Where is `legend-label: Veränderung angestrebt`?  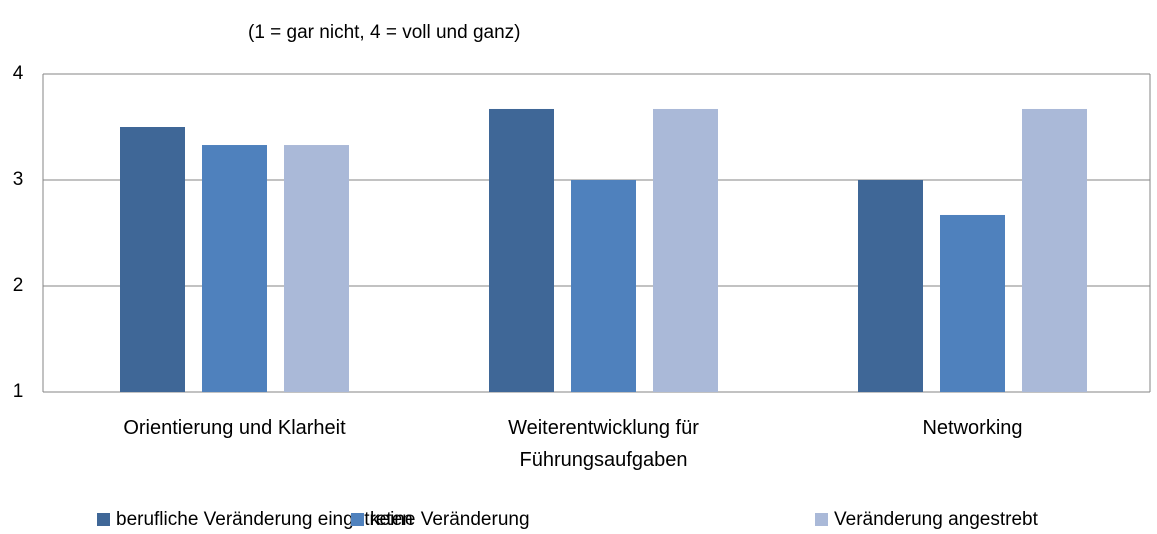
legend-label: Veränderung angestrebt is located at coordinates (936, 519).